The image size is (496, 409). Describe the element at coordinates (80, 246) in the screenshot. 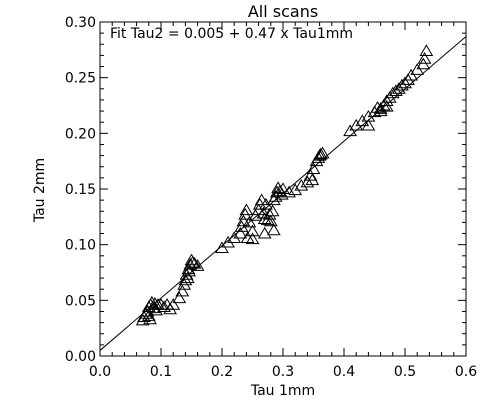

I see `y-tick-label: 0.10` at that location.